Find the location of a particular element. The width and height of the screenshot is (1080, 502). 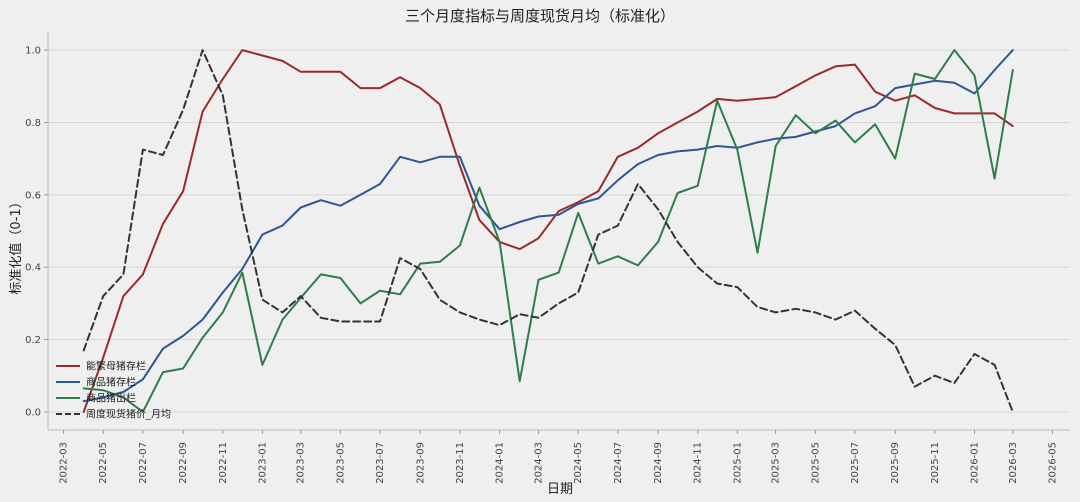

legend-label: 能繁母猪存栏 is located at coordinates (116, 366).